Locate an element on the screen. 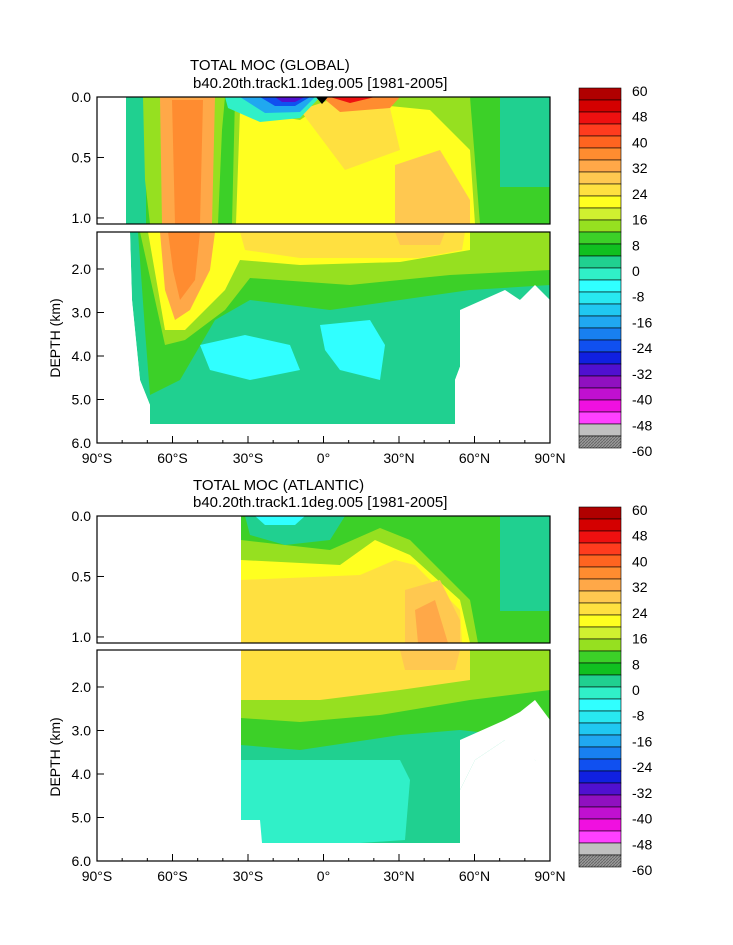  atlantic-colorbar-labels: 60 48 40 32 24 16 8 0 -8 -16 -24 -32 -40 -48 -60 is located at coordinates (642, 690).